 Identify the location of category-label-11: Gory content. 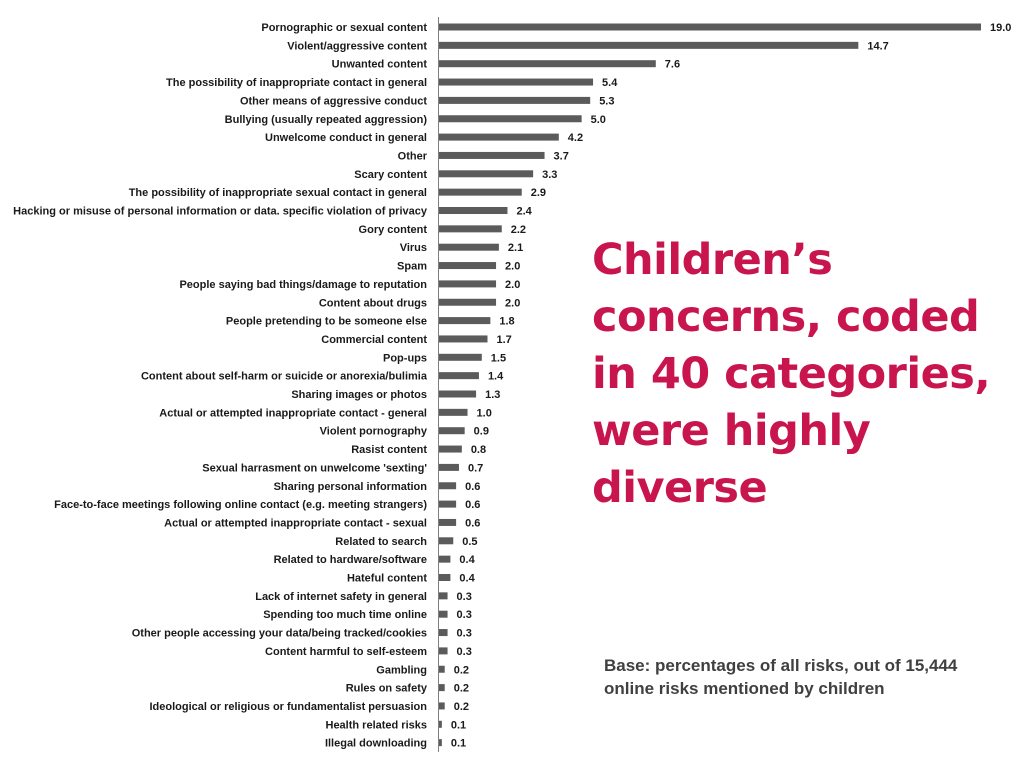
(393, 230).